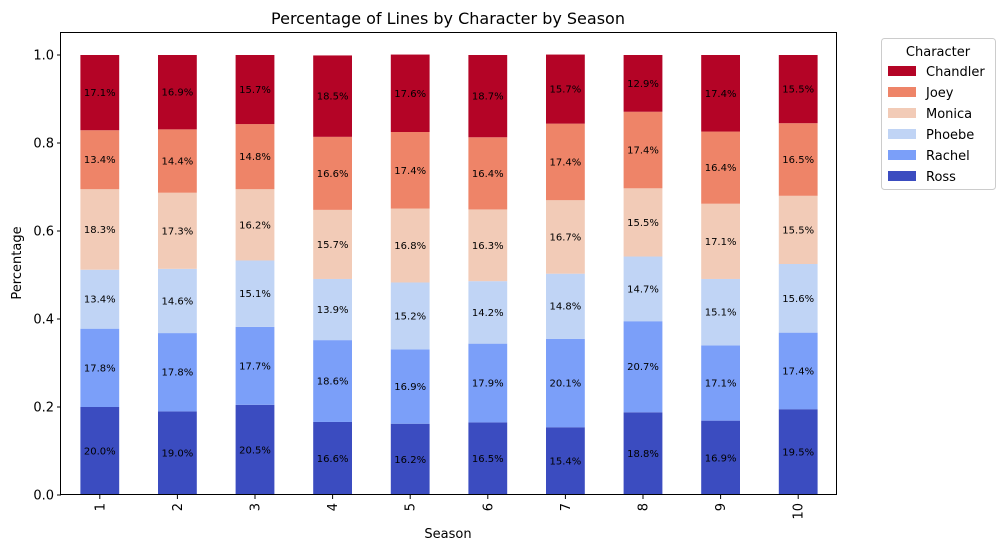 This screenshot has height=551, width=1004. Describe the element at coordinates (936, 125) in the screenshot. I see `legend-items: Chandler Joey Monica Phoebe Rachel Ross` at that location.